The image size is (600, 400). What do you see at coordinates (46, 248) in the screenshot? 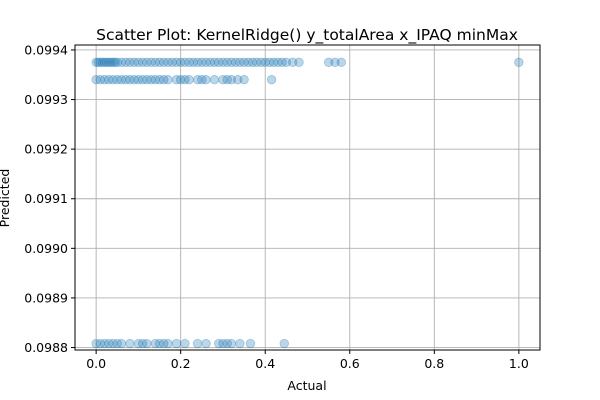
I see `y-tick-label: 0.0990` at bounding box center [46, 248].